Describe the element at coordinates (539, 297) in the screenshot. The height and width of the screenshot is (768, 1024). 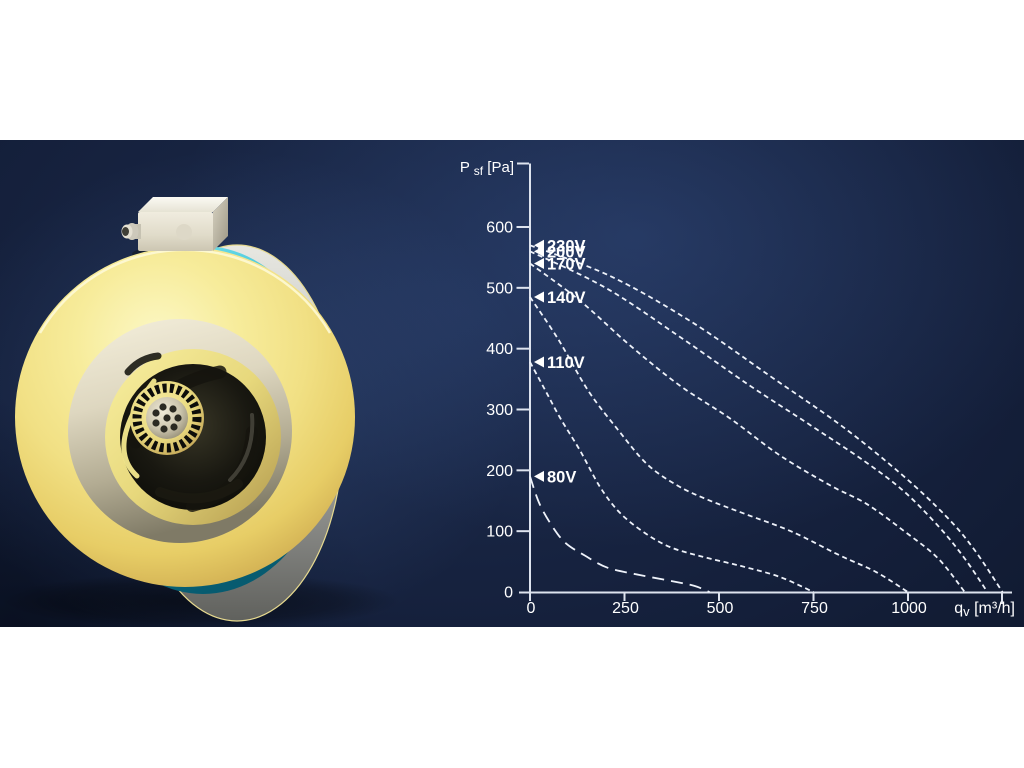
I see `curve-marker-140v` at that location.